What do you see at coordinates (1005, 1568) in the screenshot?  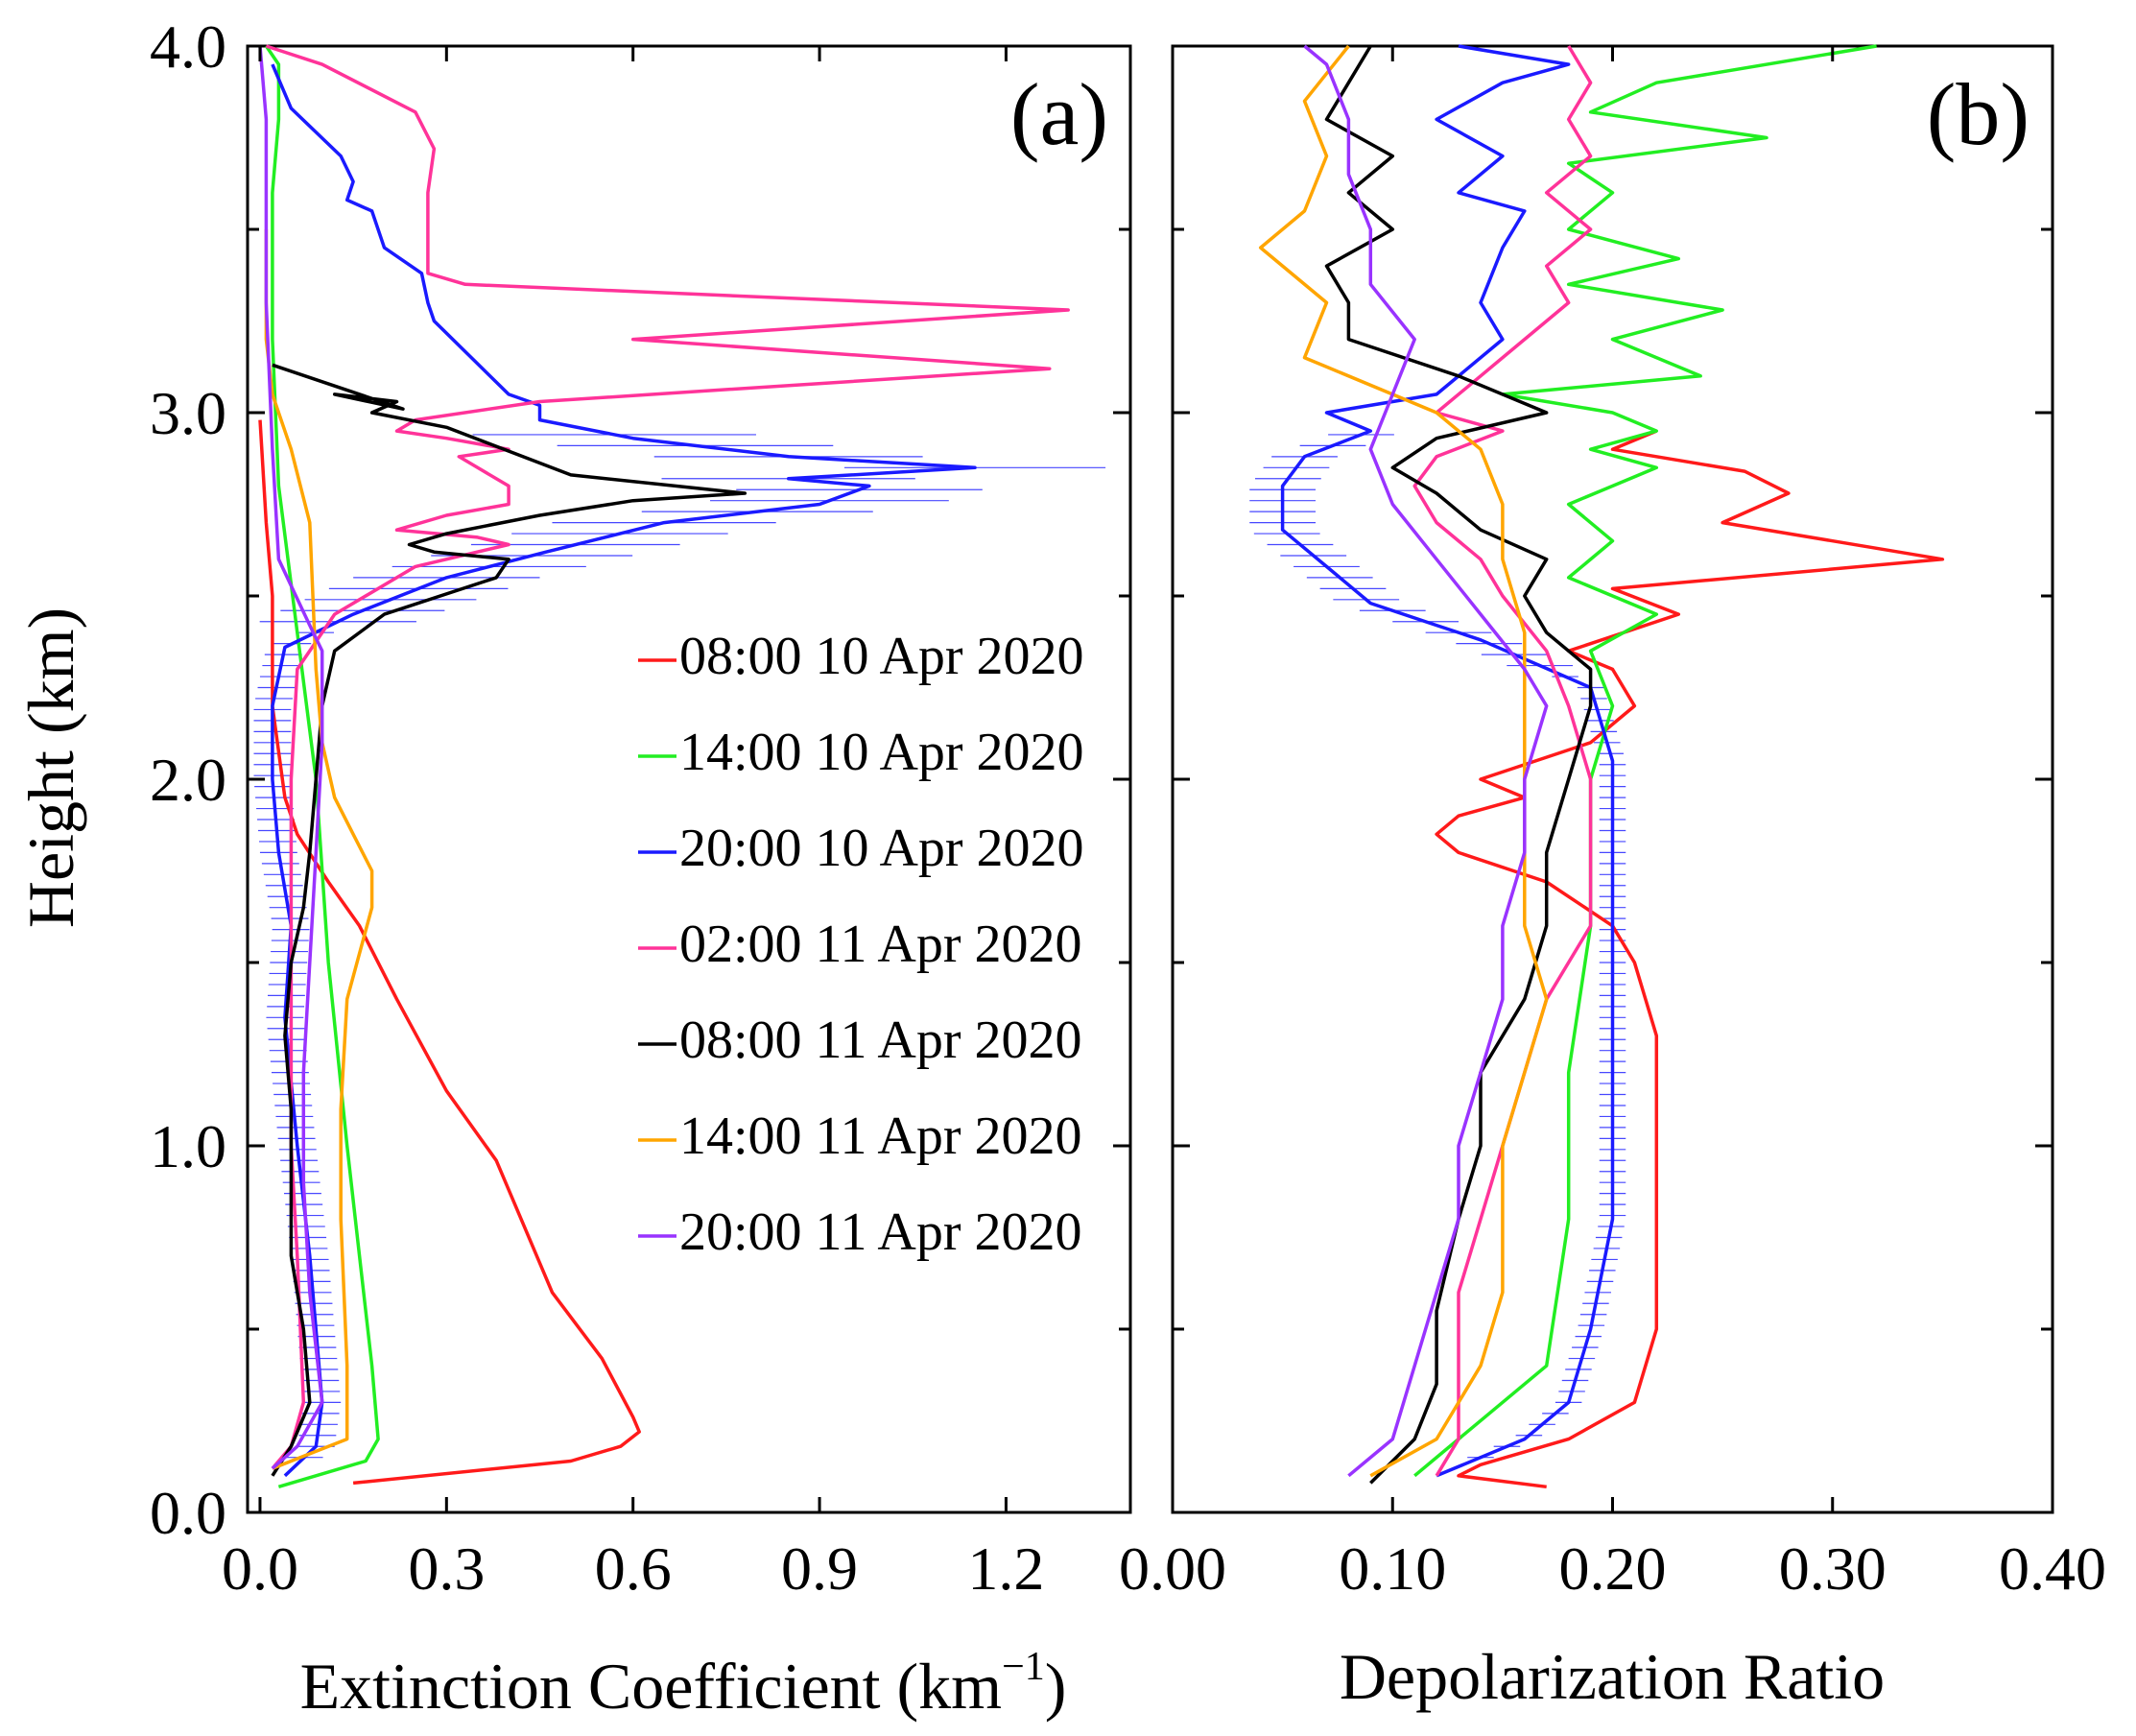 I see `x-tick-label: 1.2` at bounding box center [1005, 1568].